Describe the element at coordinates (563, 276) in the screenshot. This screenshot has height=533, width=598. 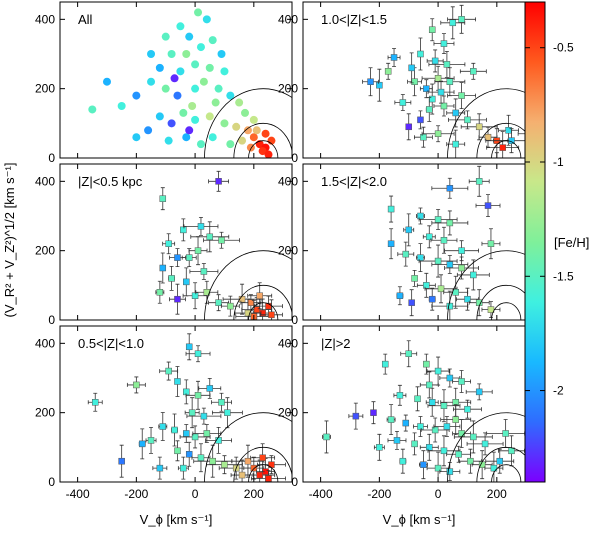
I see `colorbar-tick-label: -1.5` at that location.